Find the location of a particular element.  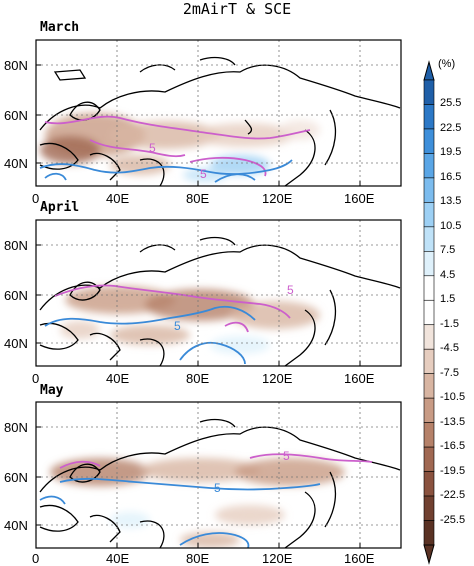

lat-tick-60n-p3: 60N is located at coordinates (16, 477).